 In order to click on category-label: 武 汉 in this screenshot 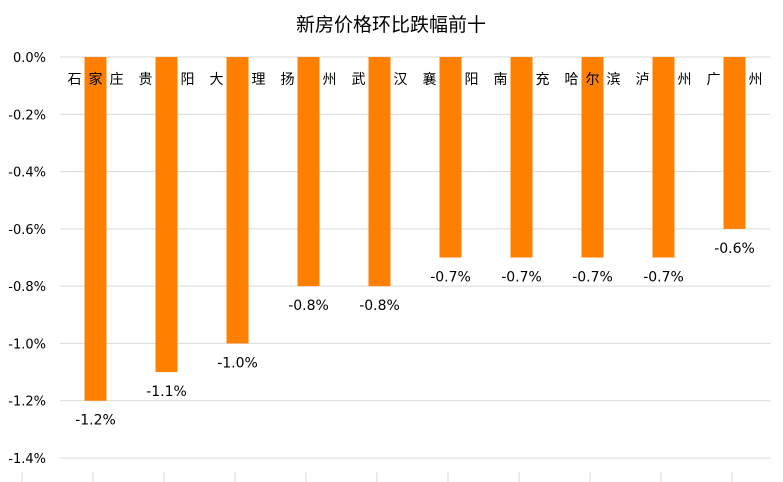, I will do `click(380, 80)`.